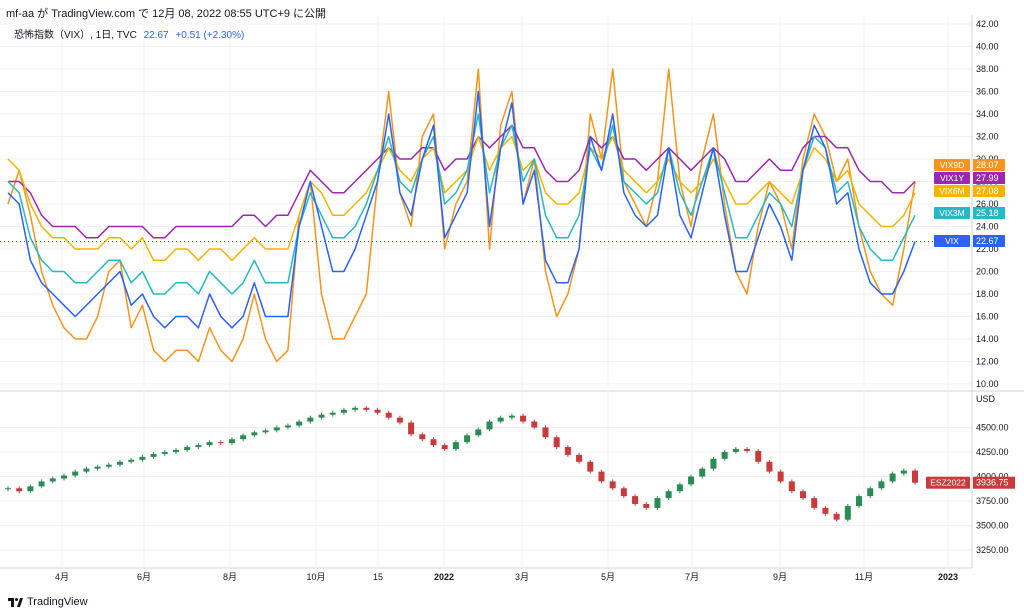 The image size is (1024, 614). I want to click on es-name-badge, so click(948, 482).